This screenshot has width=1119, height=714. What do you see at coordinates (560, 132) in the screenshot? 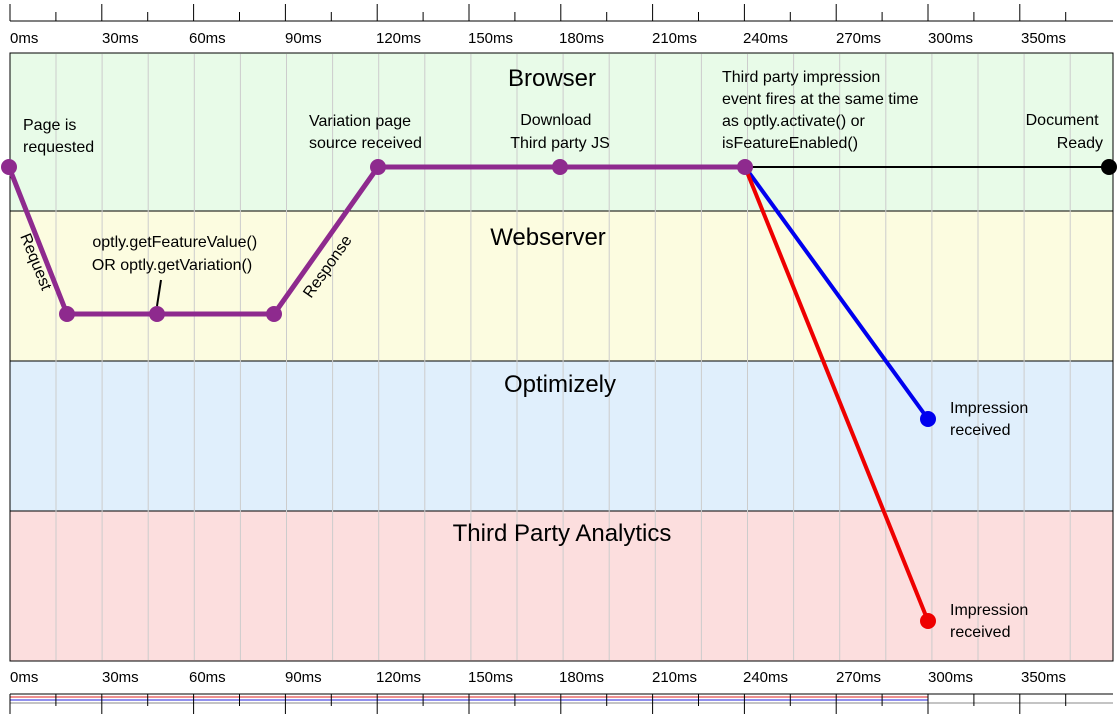
I see `label-download-js: Download Third party JS` at bounding box center [560, 132].